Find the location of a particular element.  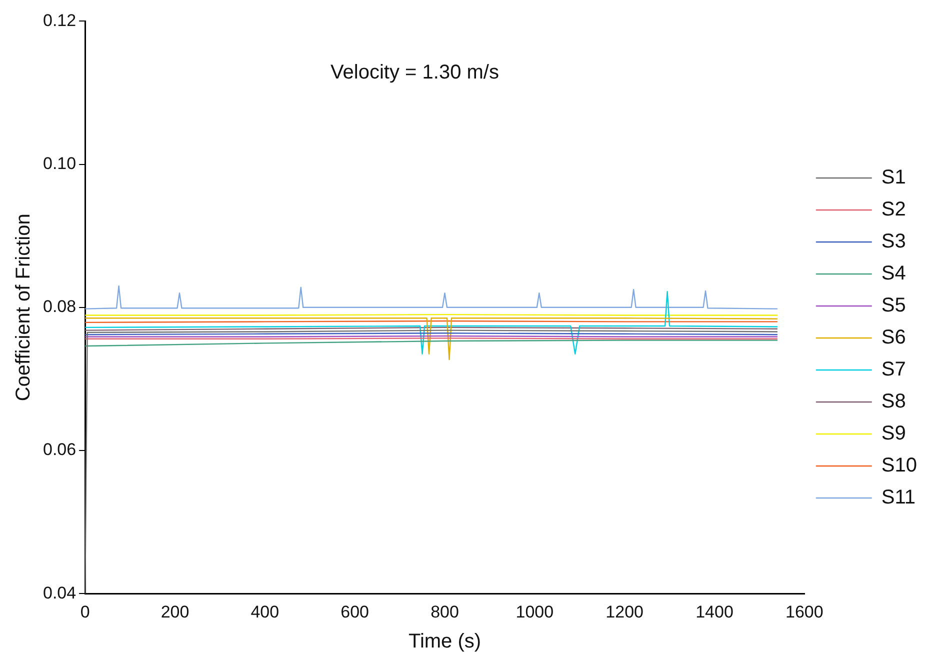

x-tick-label: 800 is located at coordinates (444, 612).